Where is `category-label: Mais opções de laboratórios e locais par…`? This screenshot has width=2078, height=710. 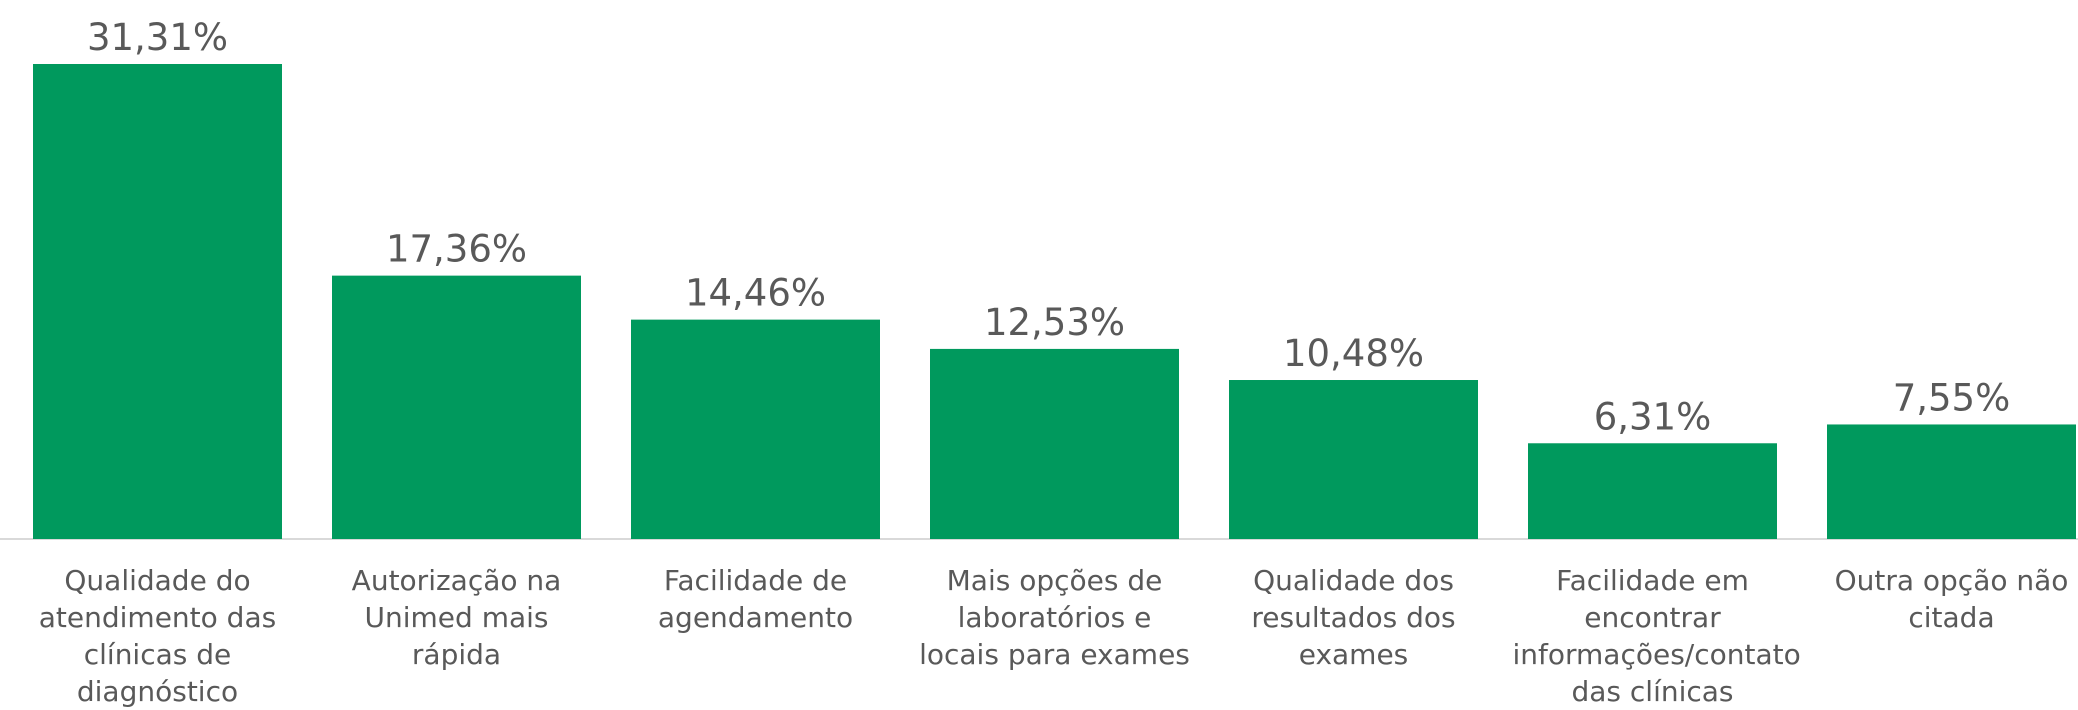 category-label: Mais opções de laboratórios e locais par… is located at coordinates (1055, 617).